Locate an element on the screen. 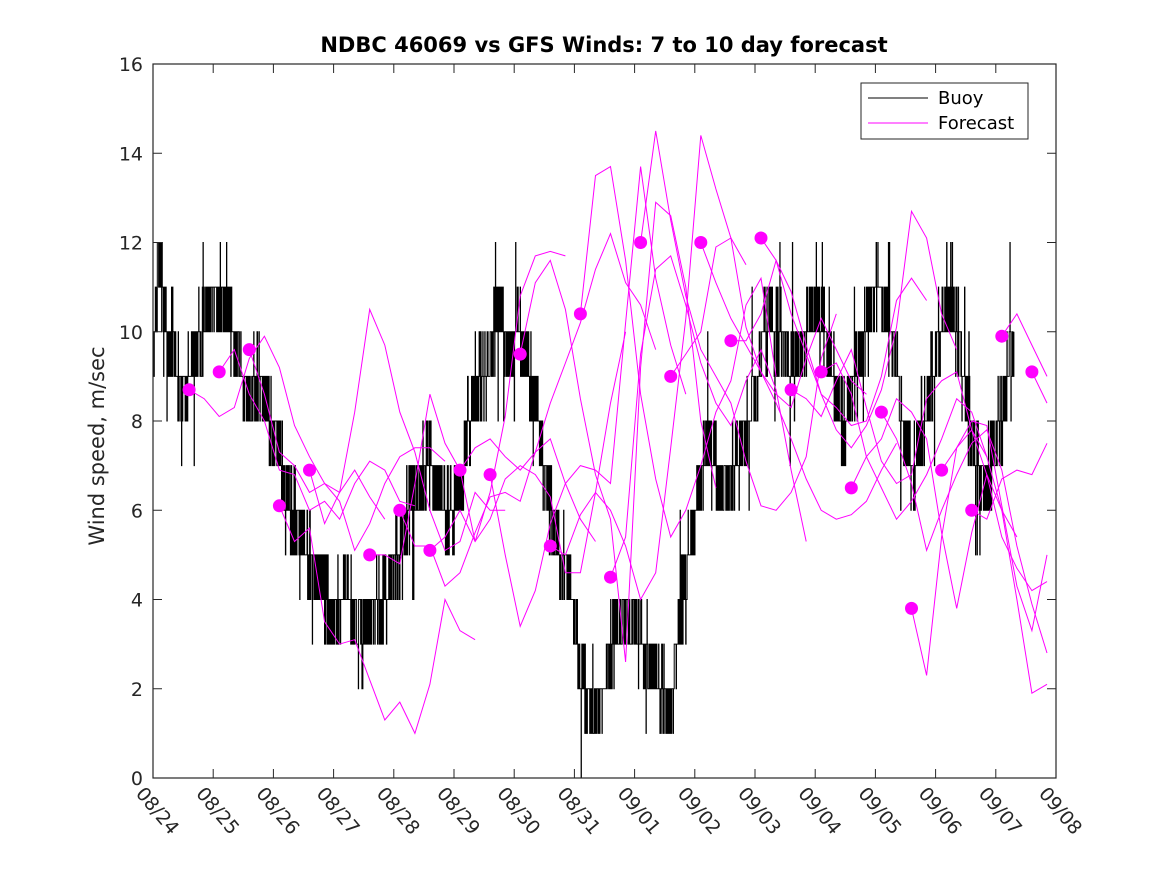  y-tick-label: 2 is located at coordinates (137, 690).